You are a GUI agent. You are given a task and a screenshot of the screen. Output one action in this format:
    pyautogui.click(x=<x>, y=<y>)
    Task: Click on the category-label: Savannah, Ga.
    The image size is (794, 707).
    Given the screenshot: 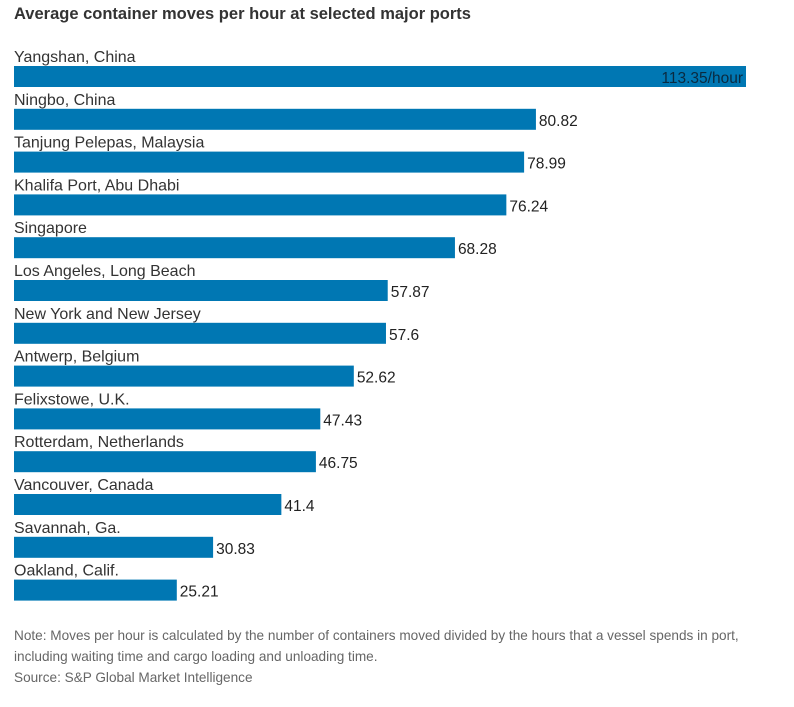 What is the action you would take?
    pyautogui.click(x=67, y=528)
    